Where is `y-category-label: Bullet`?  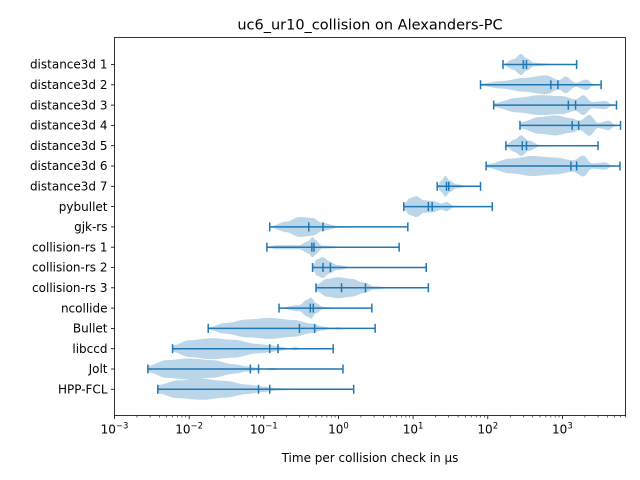
y-category-label: Bullet is located at coordinates (90, 329).